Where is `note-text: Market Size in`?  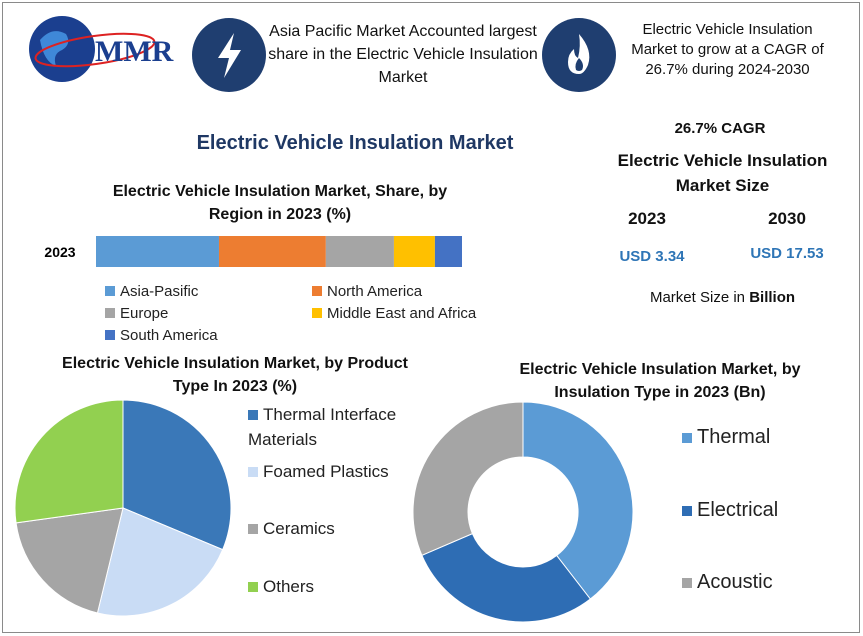 note-text: Market Size in is located at coordinates (697, 297).